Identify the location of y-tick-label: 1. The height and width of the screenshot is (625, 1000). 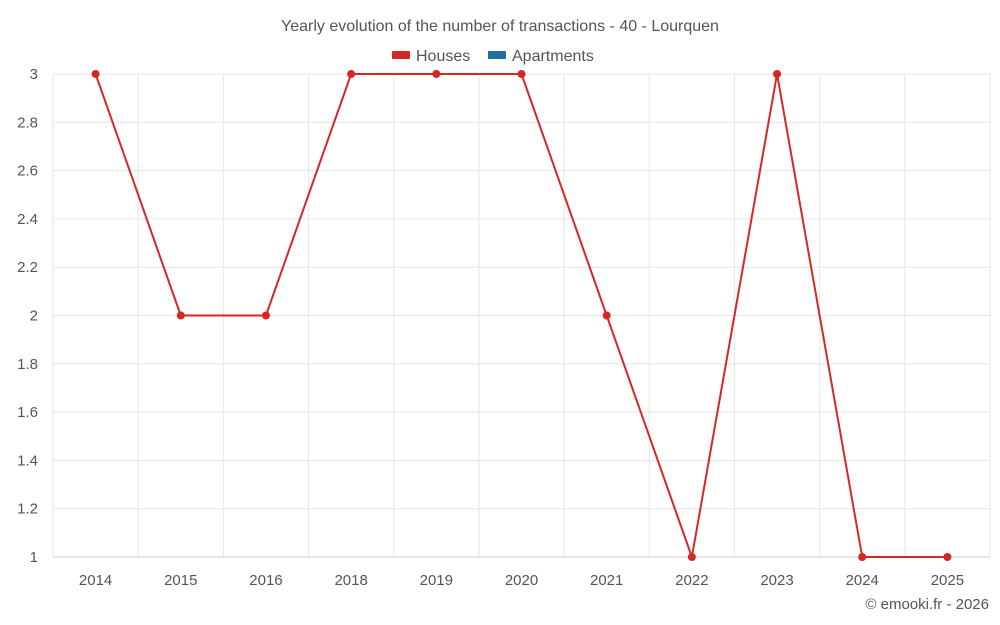
(34, 557).